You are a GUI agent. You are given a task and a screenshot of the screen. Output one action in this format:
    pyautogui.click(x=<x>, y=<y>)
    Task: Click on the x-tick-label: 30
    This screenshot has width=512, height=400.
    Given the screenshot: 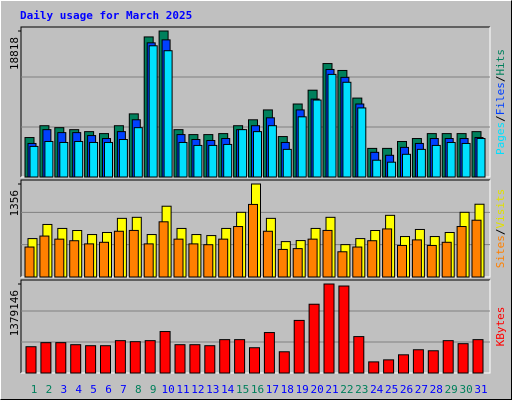 What is the action you would take?
    pyautogui.click(x=465, y=389)
    